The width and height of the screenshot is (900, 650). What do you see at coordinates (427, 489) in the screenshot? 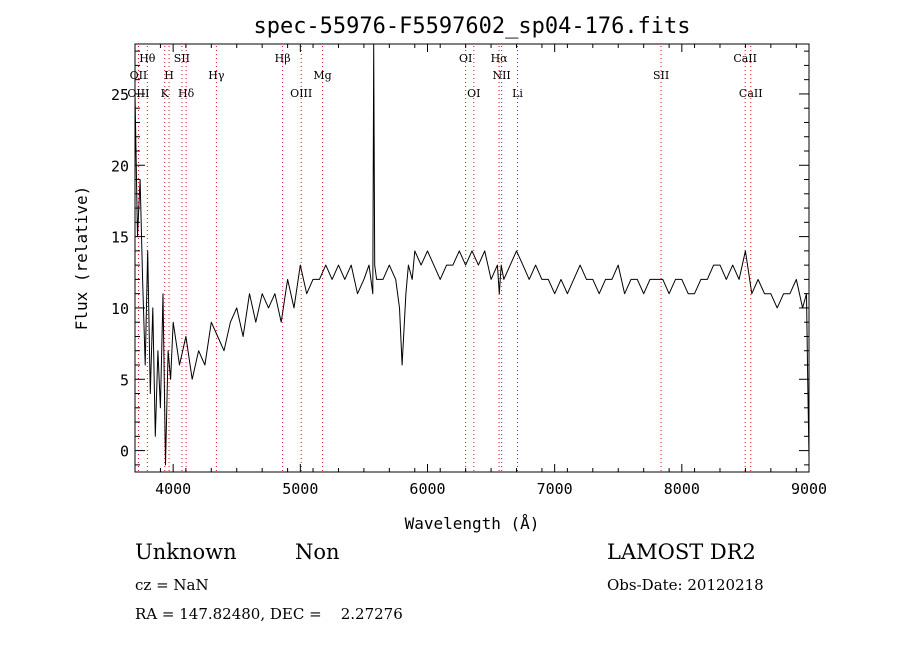
I see `x-tick-label: 6000` at bounding box center [427, 489].